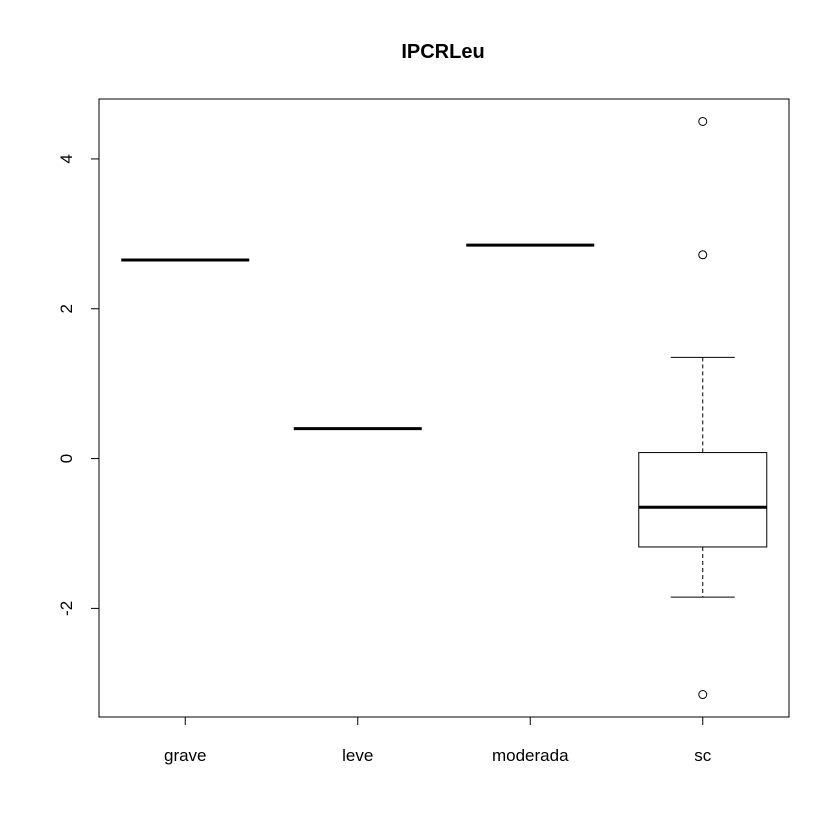  I want to click on chart-title: IPCRLeu, so click(442, 52).